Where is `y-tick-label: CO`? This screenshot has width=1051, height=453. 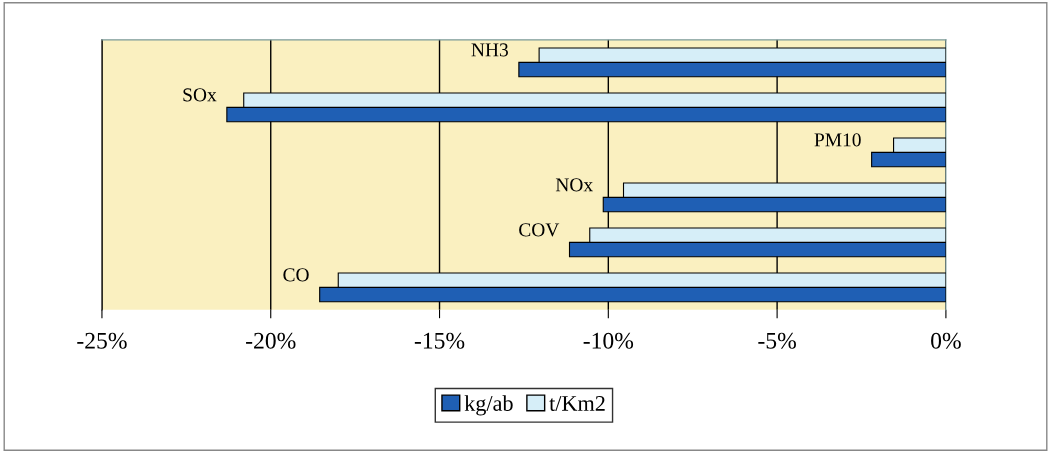 y-tick-label: CO is located at coordinates (296, 275).